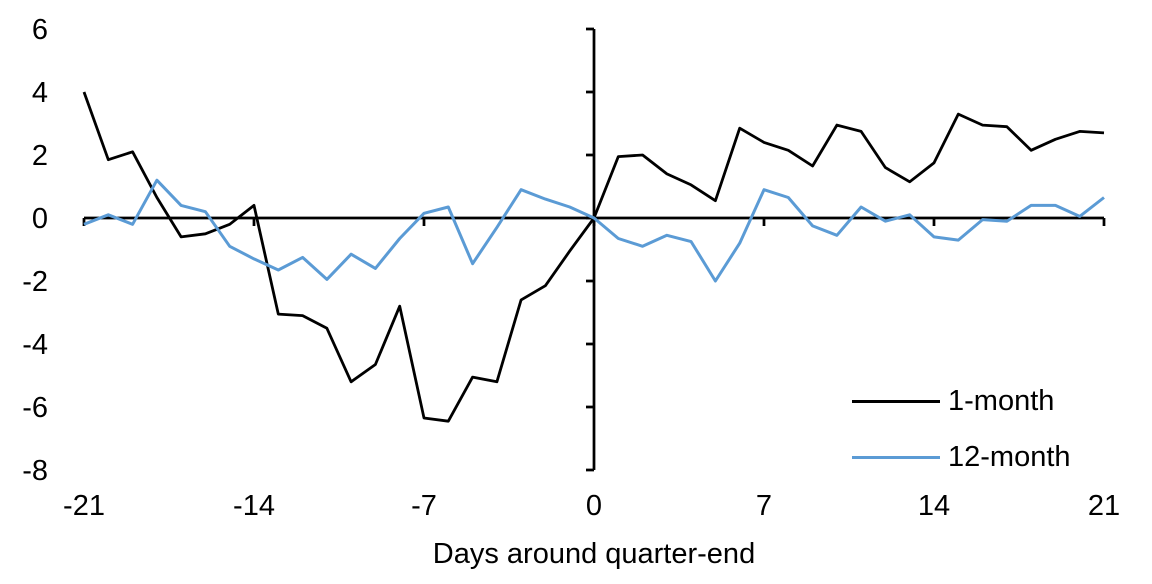  I want to click on legend-item-1-month: 1-month, so click(961, 400).